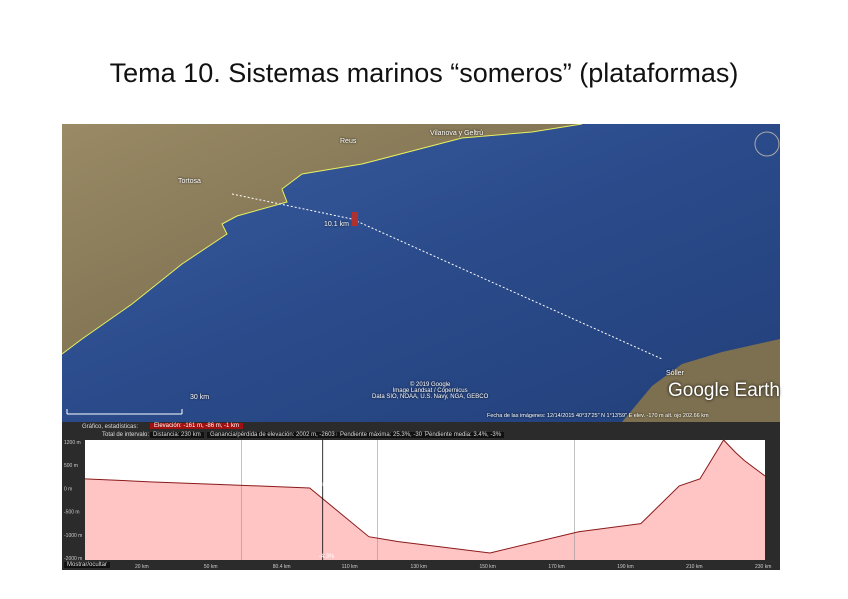 The image size is (848, 599). What do you see at coordinates (336, 224) in the screenshot?
I see `marker-label: 10.1 km` at bounding box center [336, 224].